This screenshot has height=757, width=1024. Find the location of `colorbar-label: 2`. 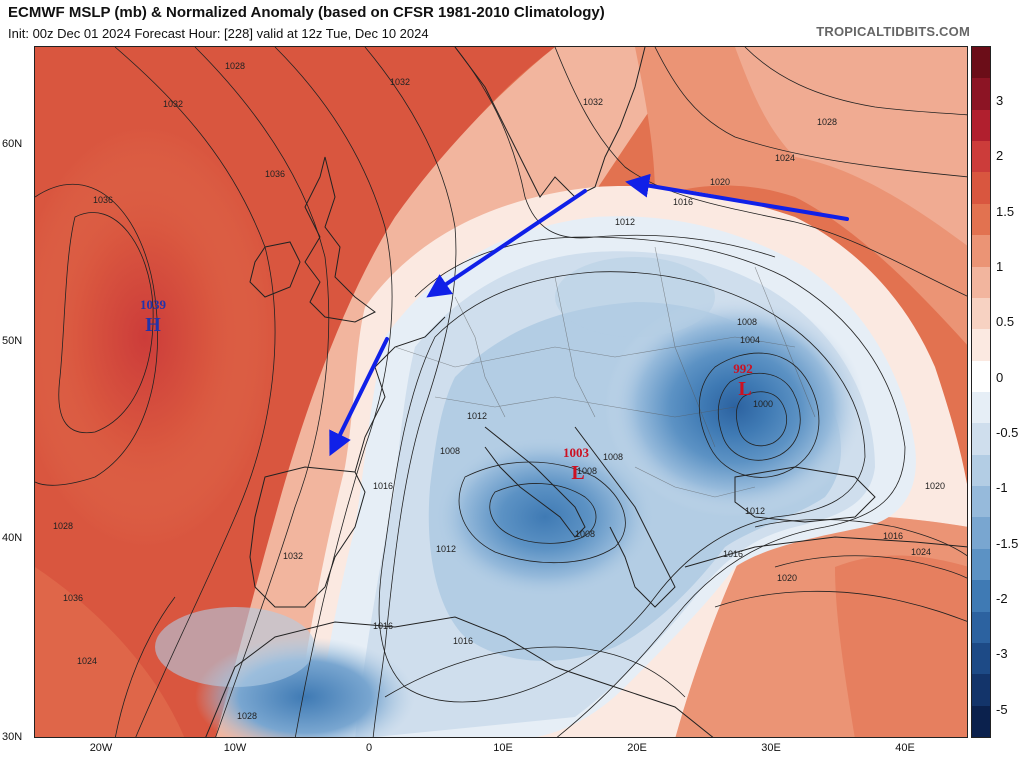

colorbar-label: 2 is located at coordinates (1000, 155).